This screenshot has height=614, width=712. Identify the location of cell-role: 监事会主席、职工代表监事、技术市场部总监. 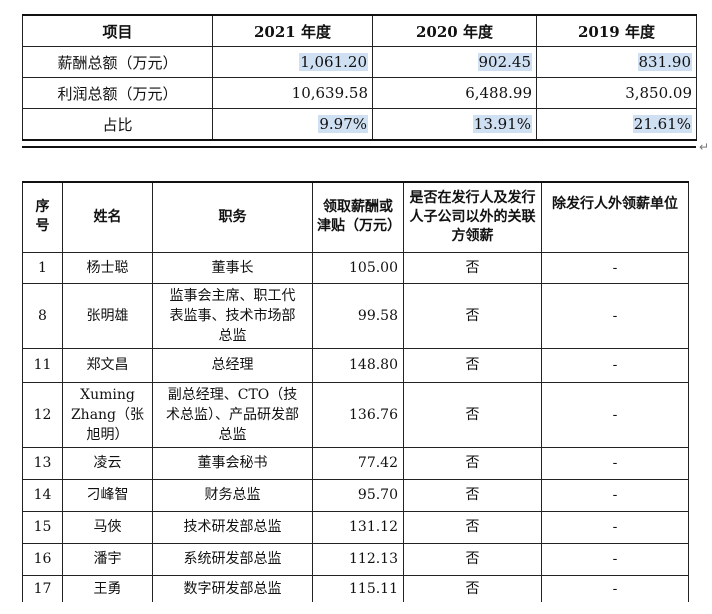
(232, 315).